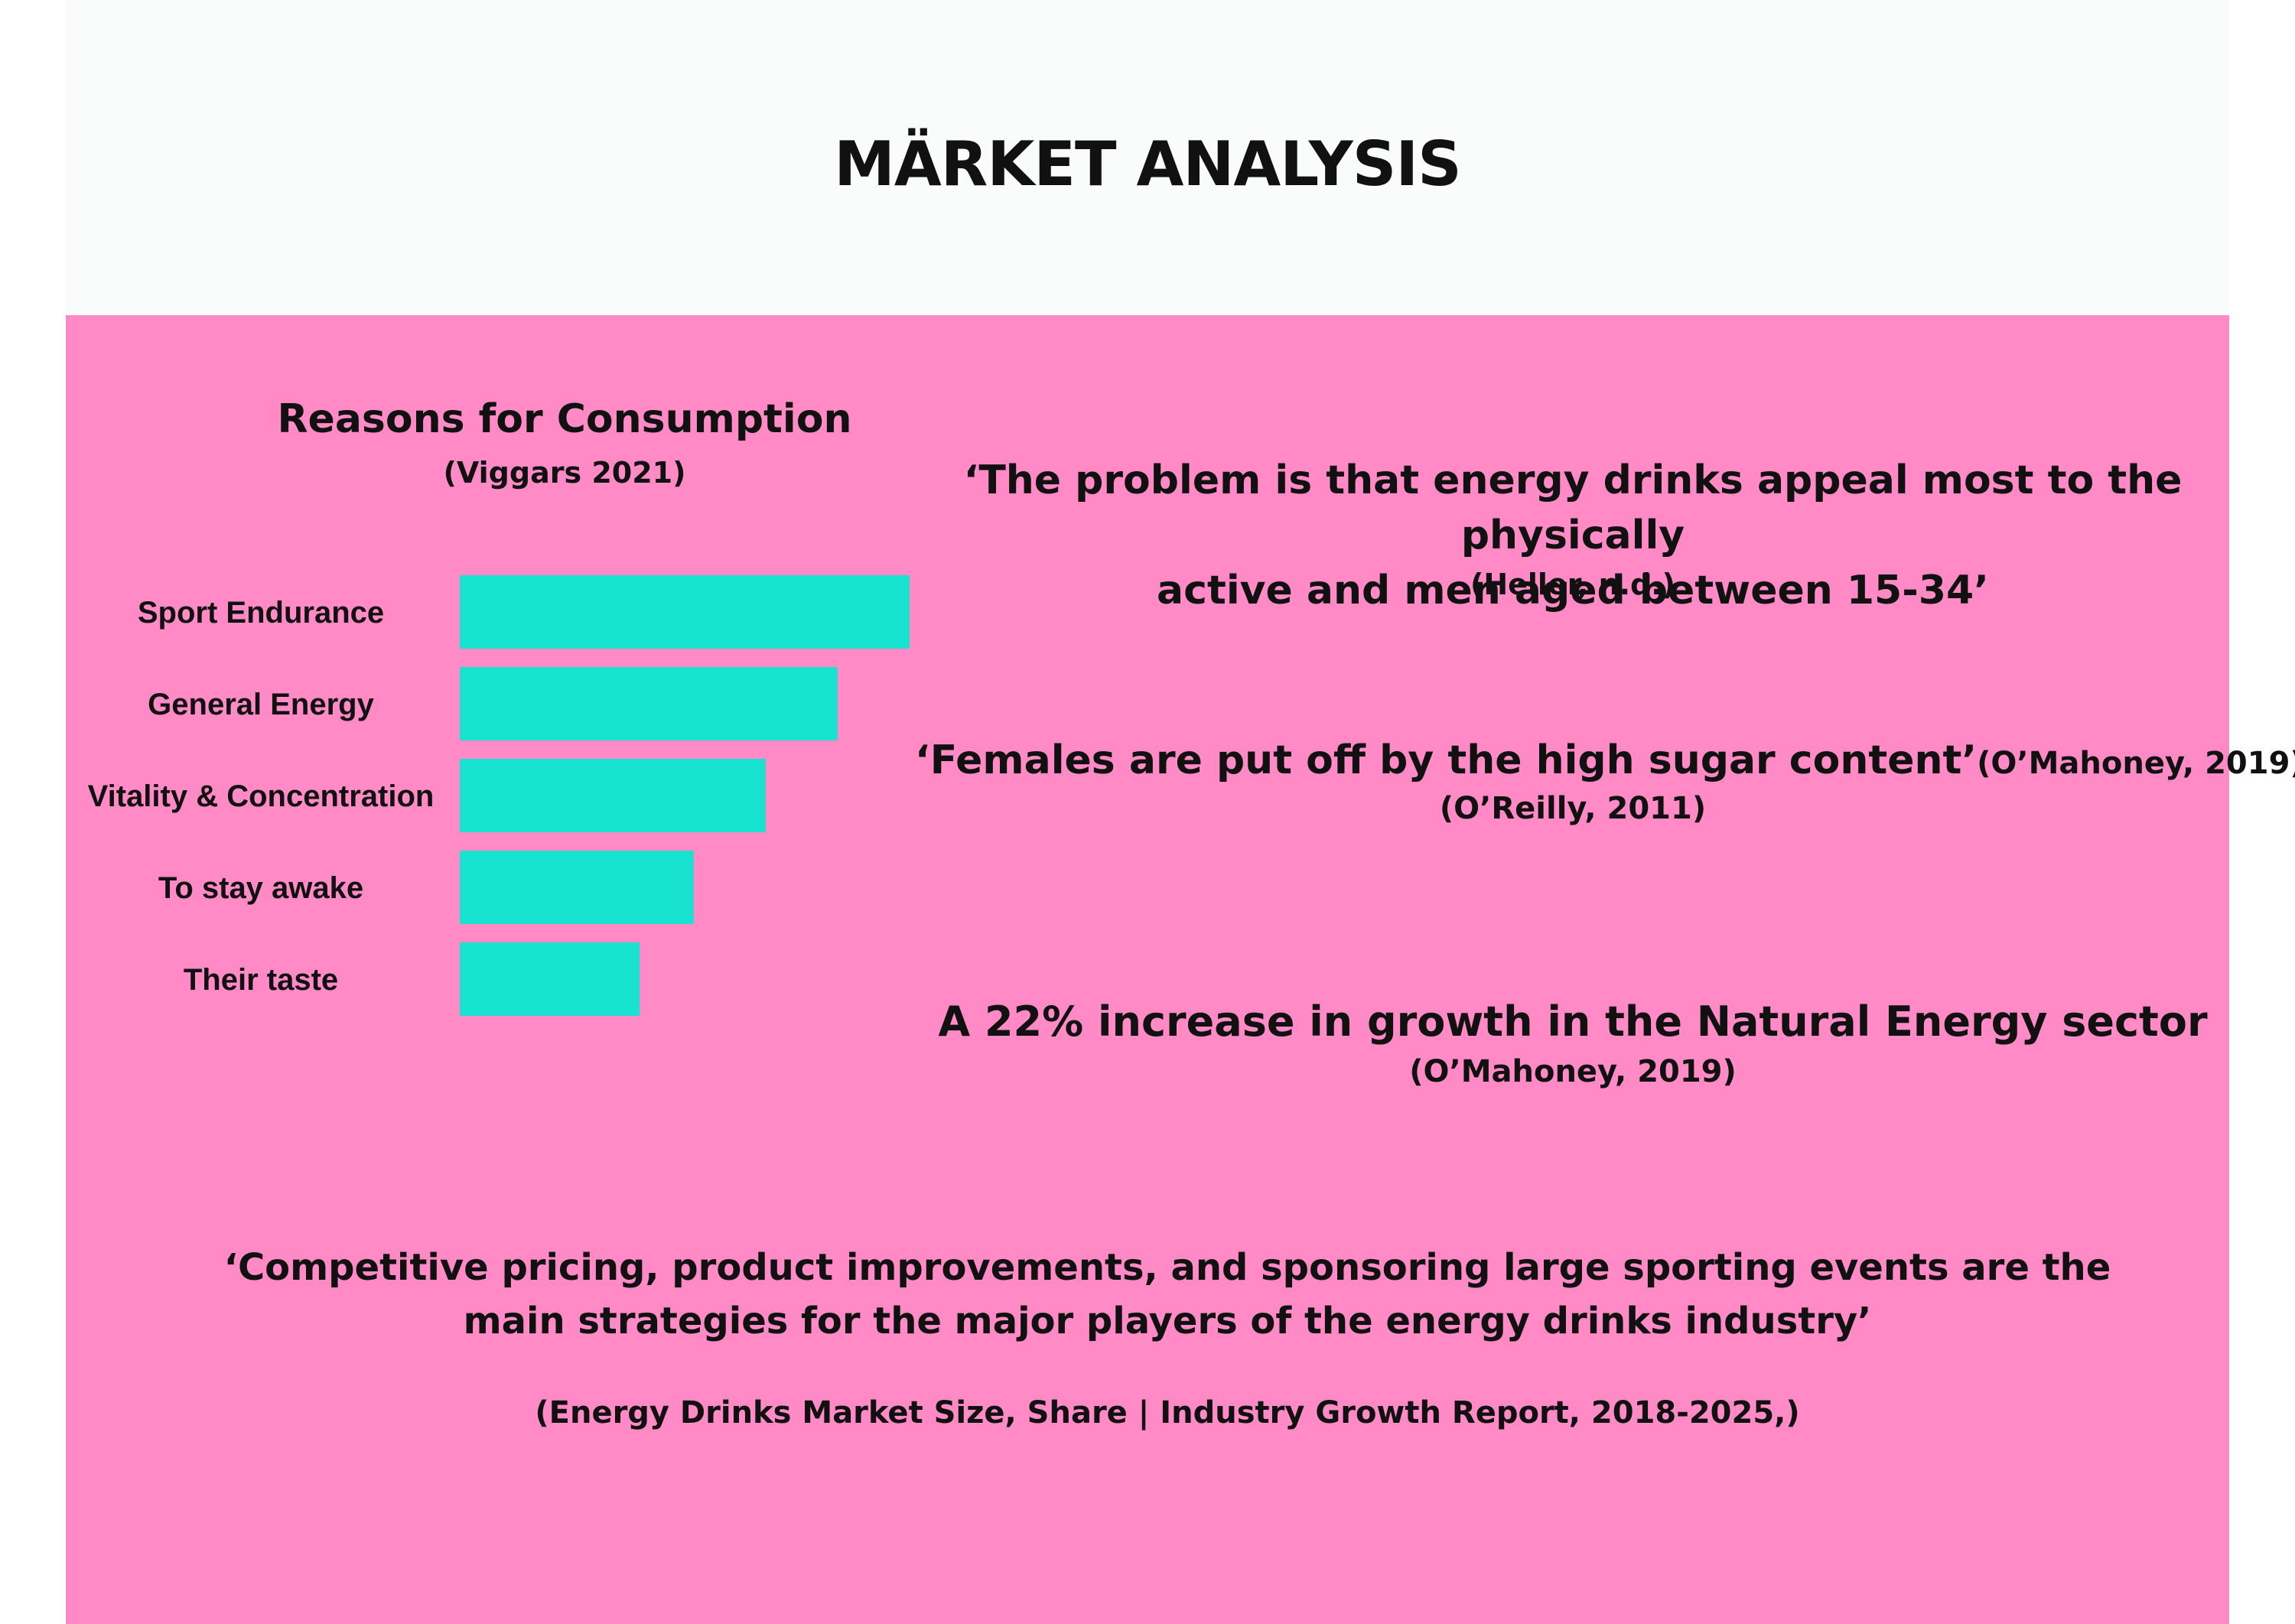 This screenshot has width=2295, height=1624. Describe the element at coordinates (260, 888) in the screenshot. I see `bar-label: To stay awake` at that location.